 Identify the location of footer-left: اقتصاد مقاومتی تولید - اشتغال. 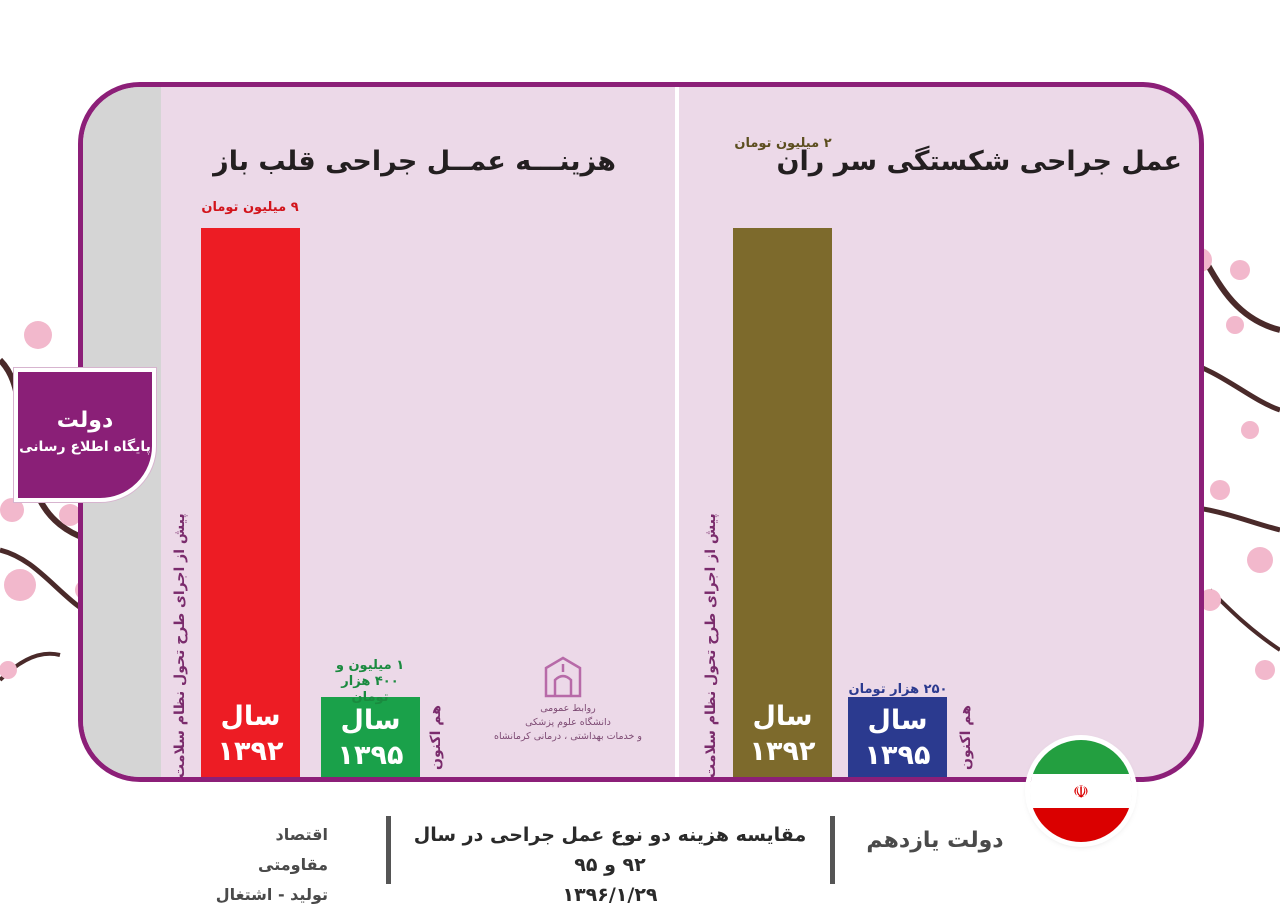
(264, 865).